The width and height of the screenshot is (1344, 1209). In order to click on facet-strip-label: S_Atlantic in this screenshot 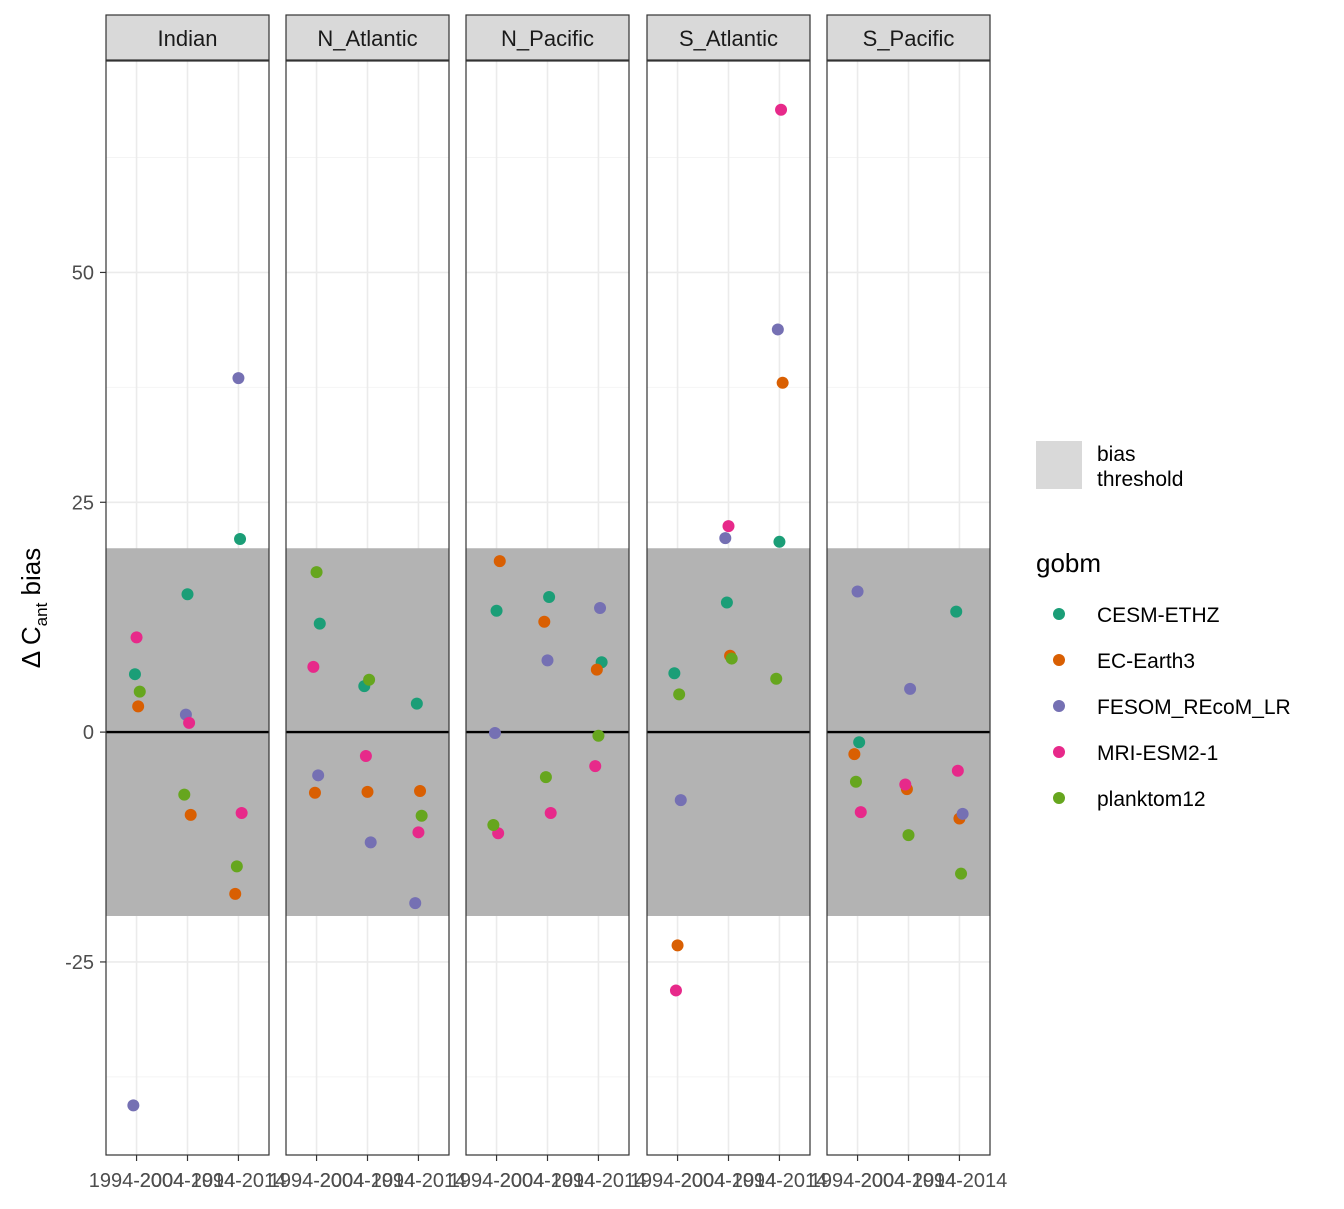, I will do `click(728, 38)`.